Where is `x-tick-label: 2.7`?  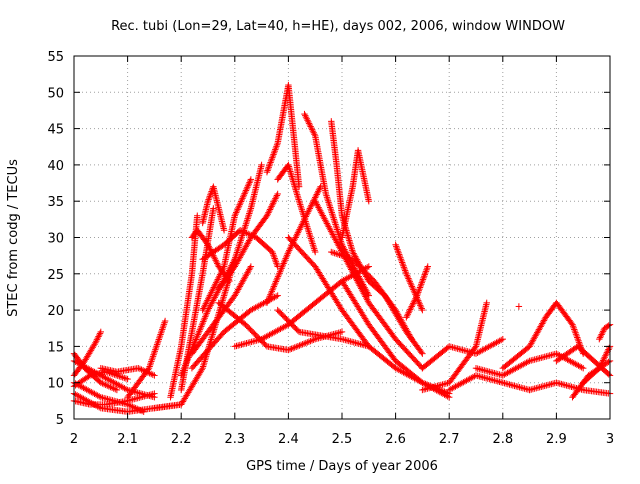 x-tick-label: 2.7 is located at coordinates (449, 439).